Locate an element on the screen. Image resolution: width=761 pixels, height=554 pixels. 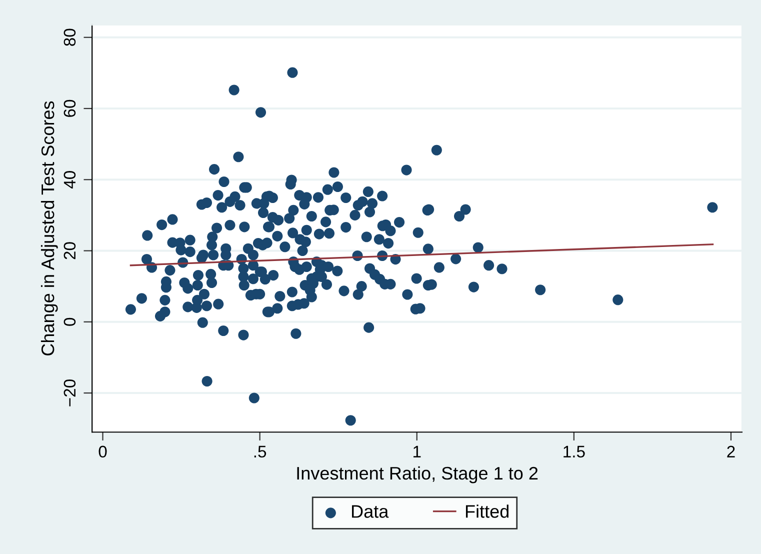
x-tick-label: .5 is located at coordinates (260, 452).